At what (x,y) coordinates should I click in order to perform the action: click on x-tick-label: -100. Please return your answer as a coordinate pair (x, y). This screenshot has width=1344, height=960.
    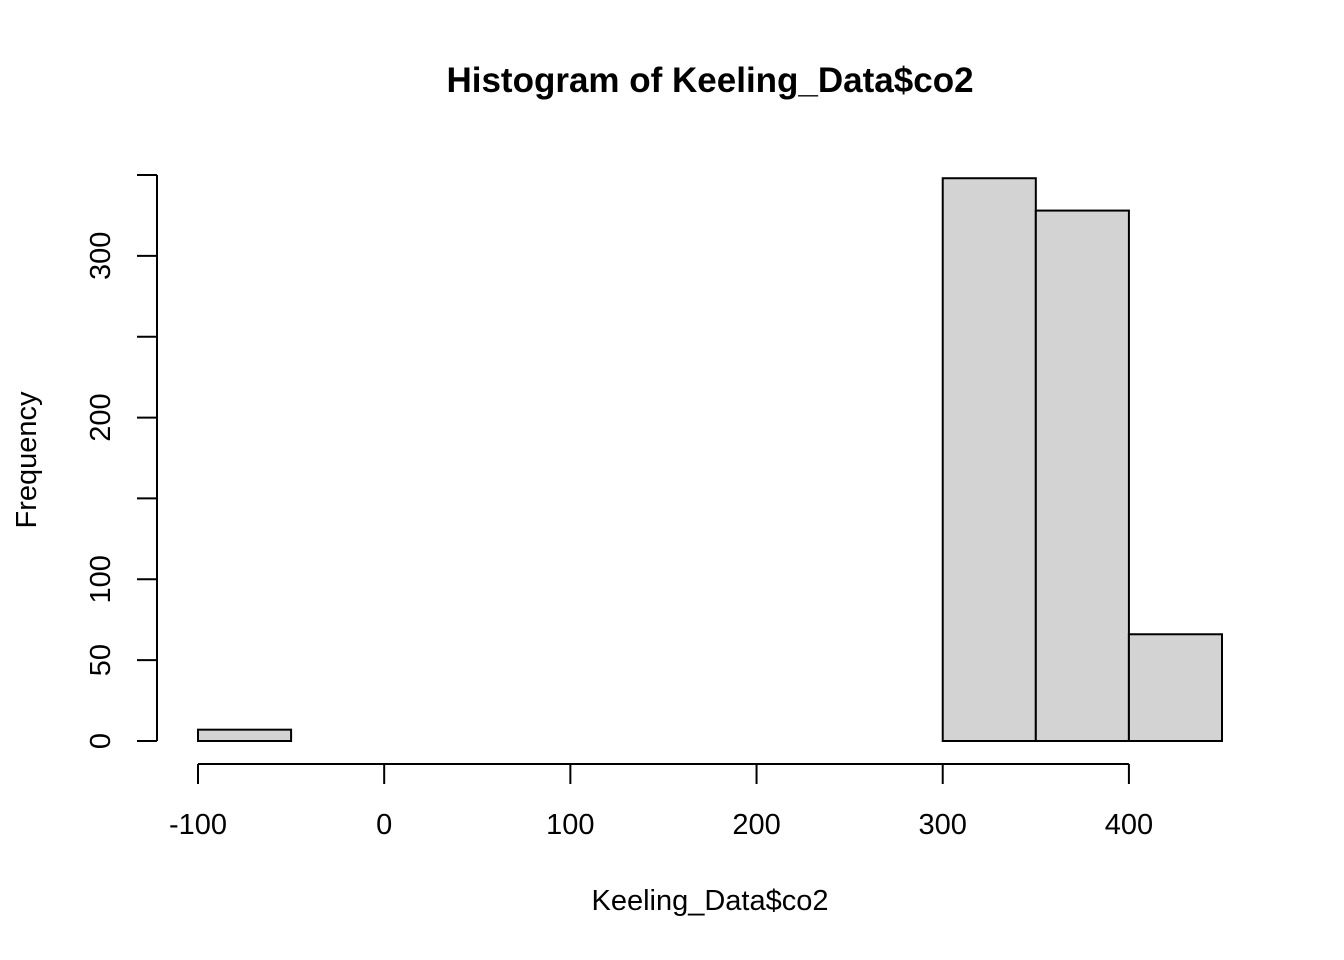
    Looking at the image, I should click on (198, 825).